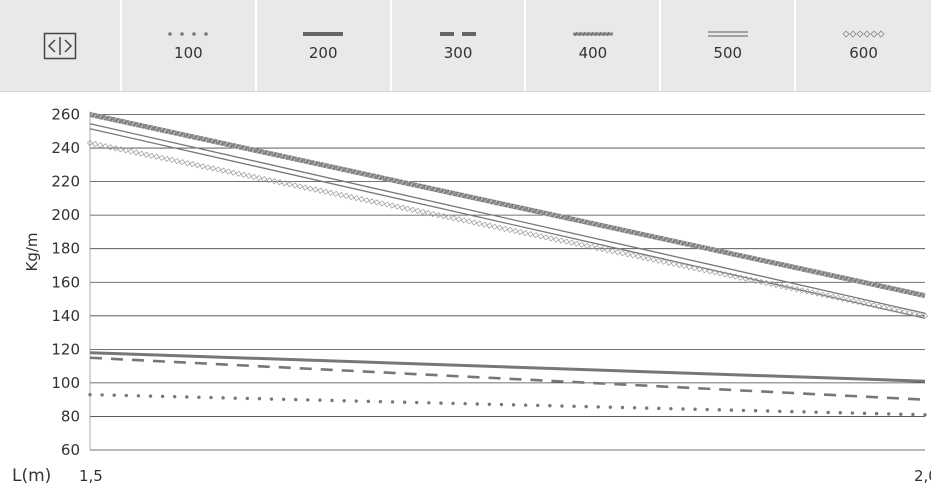 The image size is (931, 497). I want to click on y-tick-label: 180, so click(65, 249).